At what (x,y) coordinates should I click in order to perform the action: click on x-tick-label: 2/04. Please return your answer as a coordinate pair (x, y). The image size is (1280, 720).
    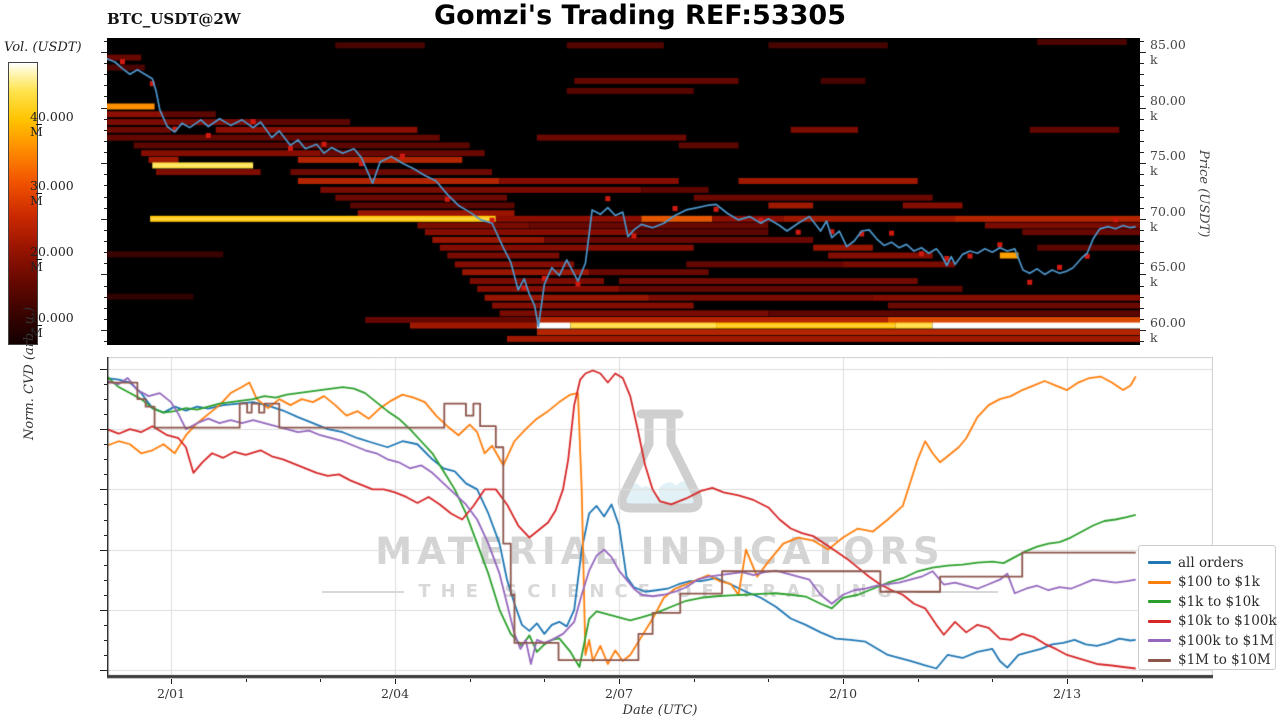
    Looking at the image, I should click on (395, 693).